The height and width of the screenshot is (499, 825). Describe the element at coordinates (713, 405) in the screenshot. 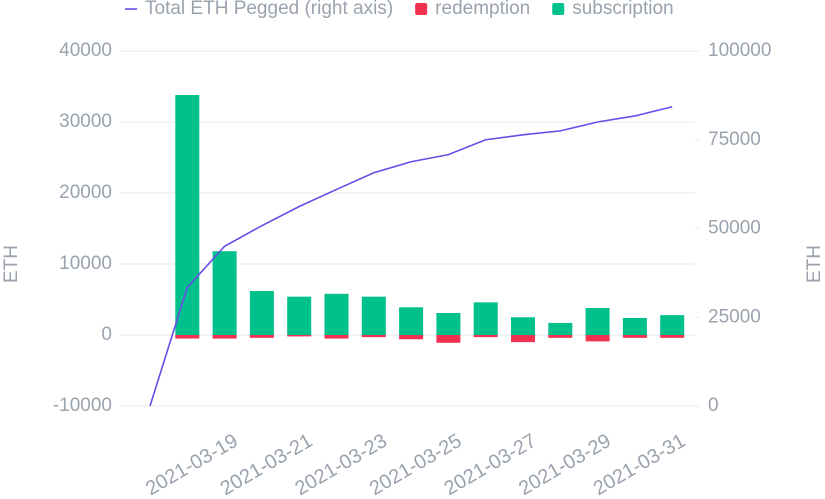

I see `y2-tick-label: 0` at that location.